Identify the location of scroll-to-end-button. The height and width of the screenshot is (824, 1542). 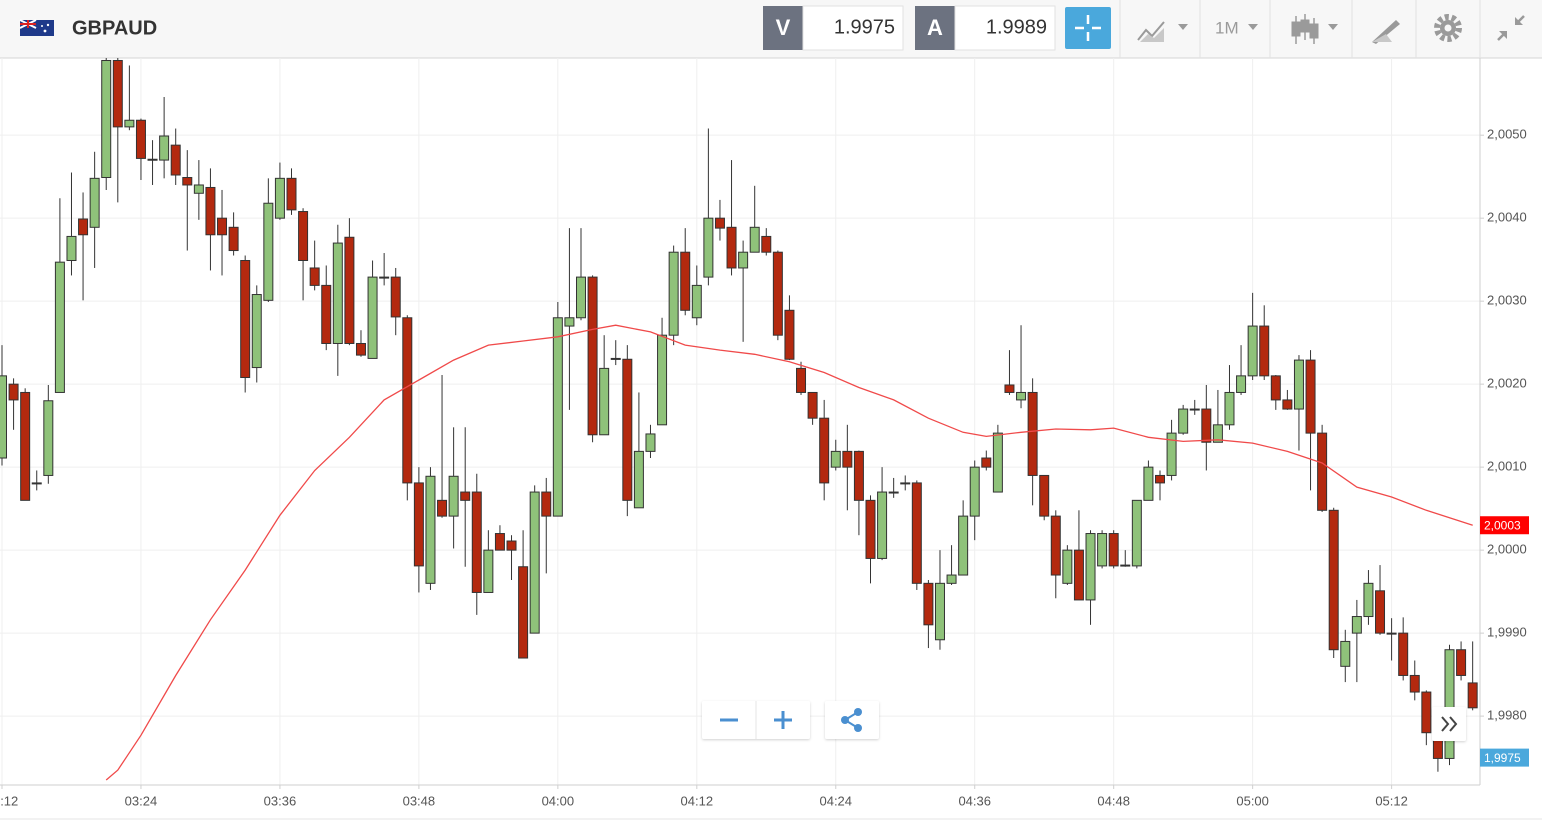
(1449, 724).